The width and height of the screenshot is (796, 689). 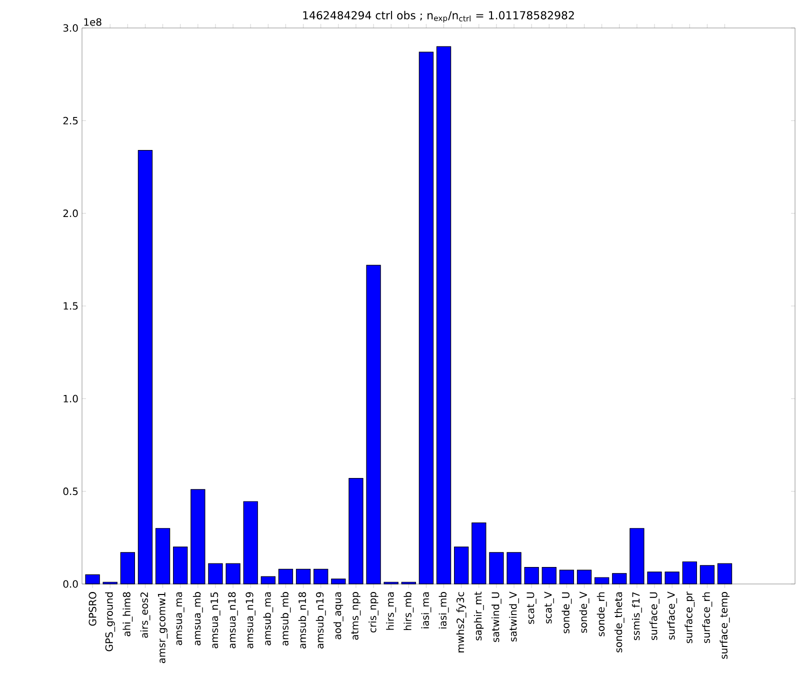 What do you see at coordinates (549, 608) in the screenshot?
I see `x-tick-label: scat_V` at bounding box center [549, 608].